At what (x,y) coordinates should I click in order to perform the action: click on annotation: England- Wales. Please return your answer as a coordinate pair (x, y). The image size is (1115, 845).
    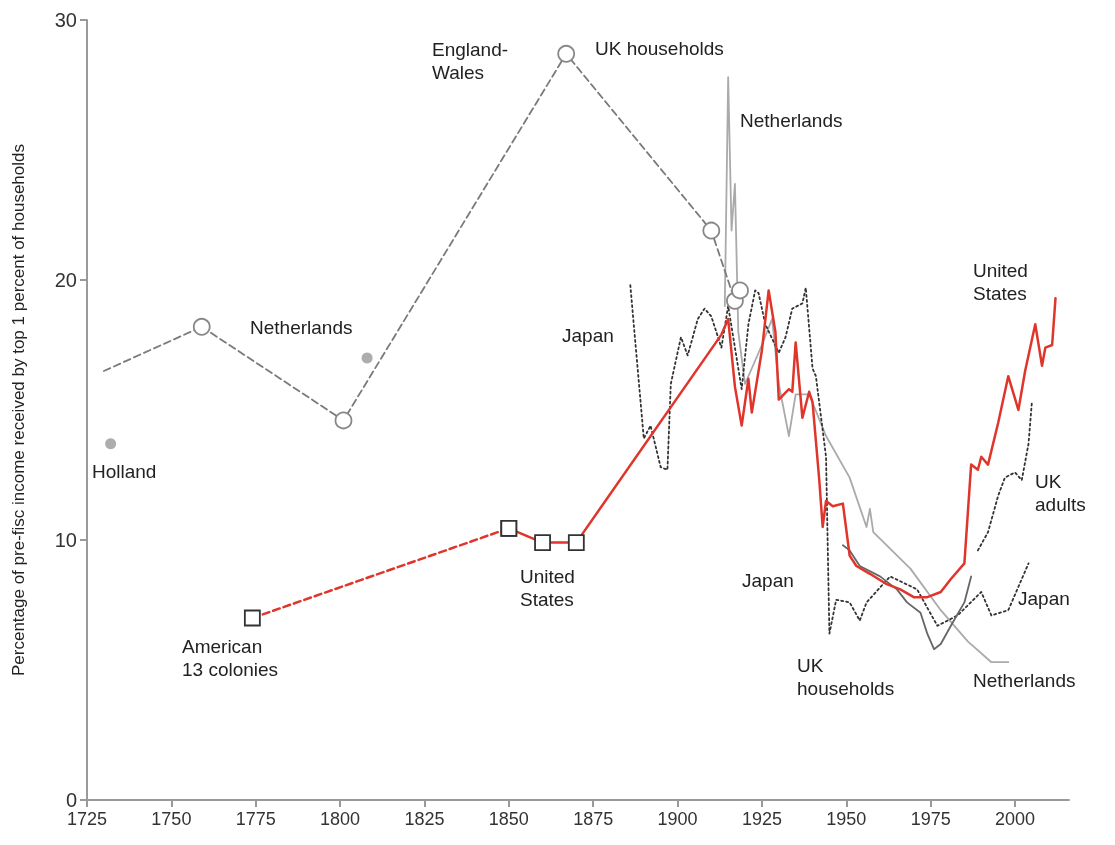
    Looking at the image, I should click on (470, 61).